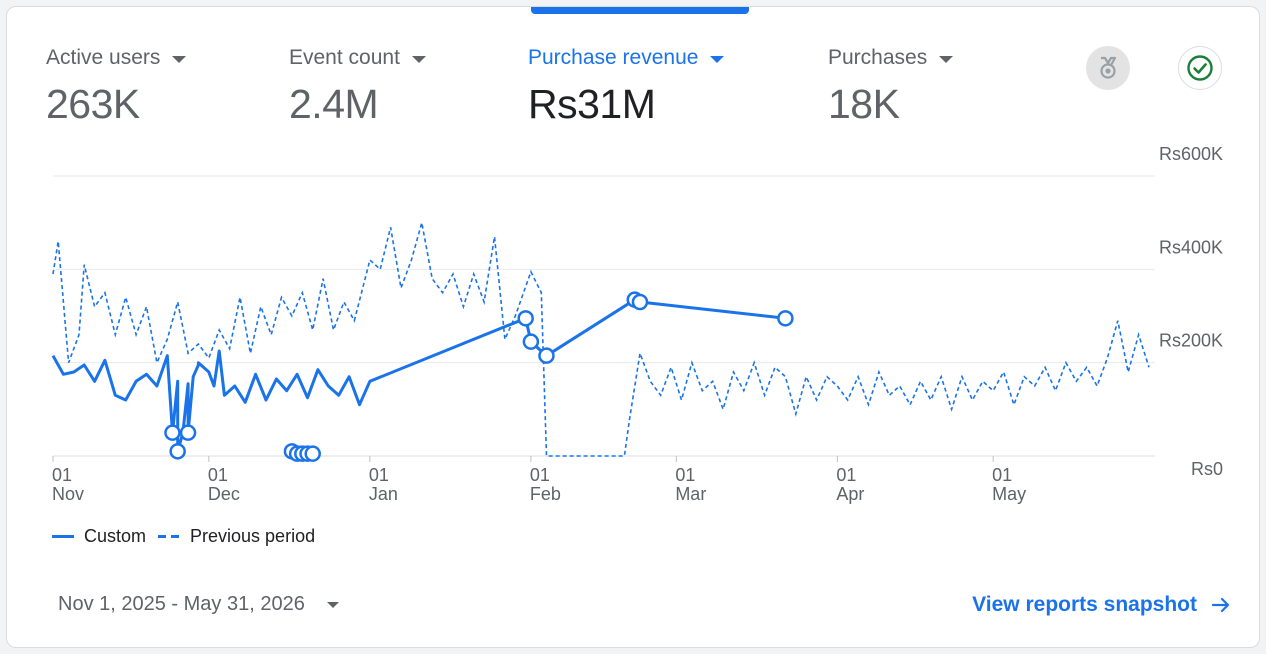 The width and height of the screenshot is (1266, 654). Describe the element at coordinates (1220, 605) in the screenshot. I see `arrow-right-icon` at that location.